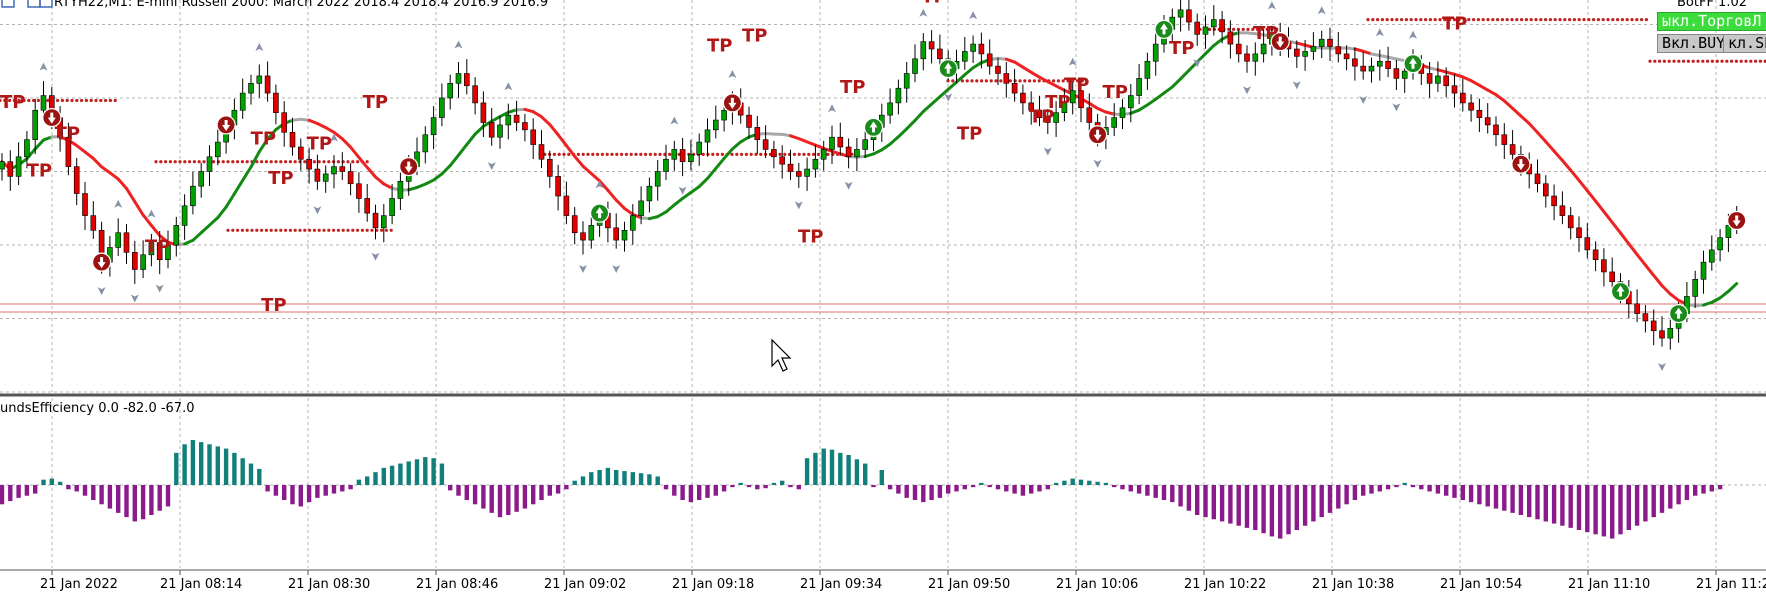  Describe the element at coordinates (1744, 43) in the screenshot. I see `sell-on-button: кл.SE` at that location.